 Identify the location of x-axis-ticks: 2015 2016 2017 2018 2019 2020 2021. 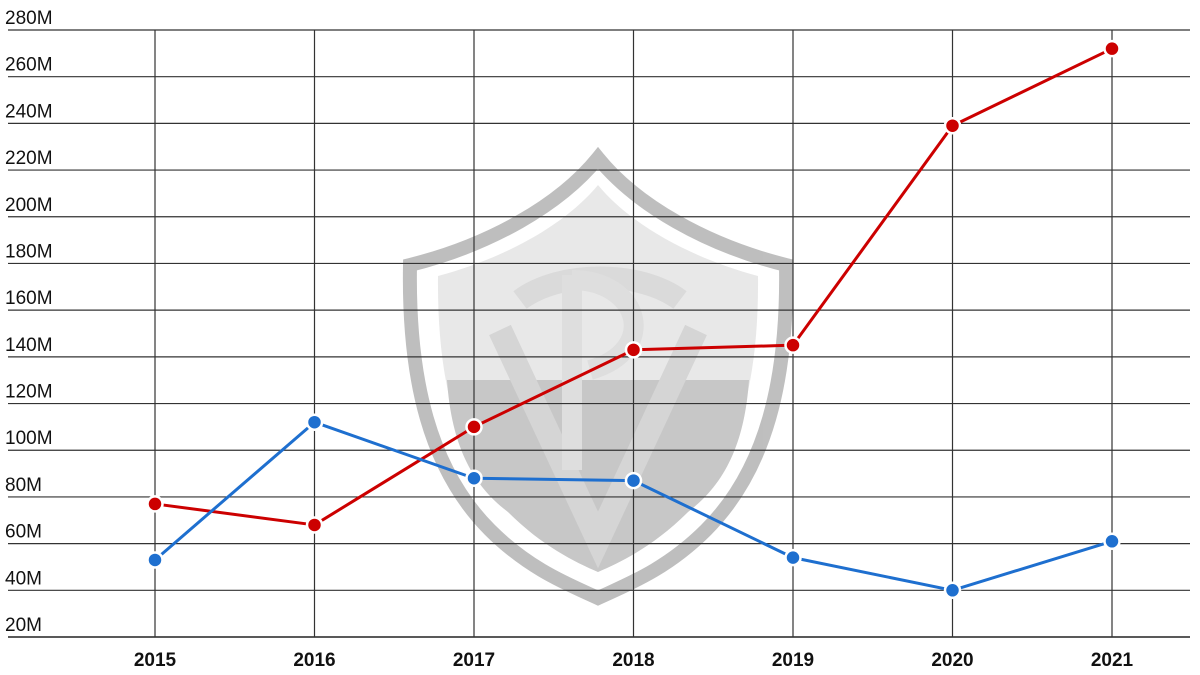
(634, 660).